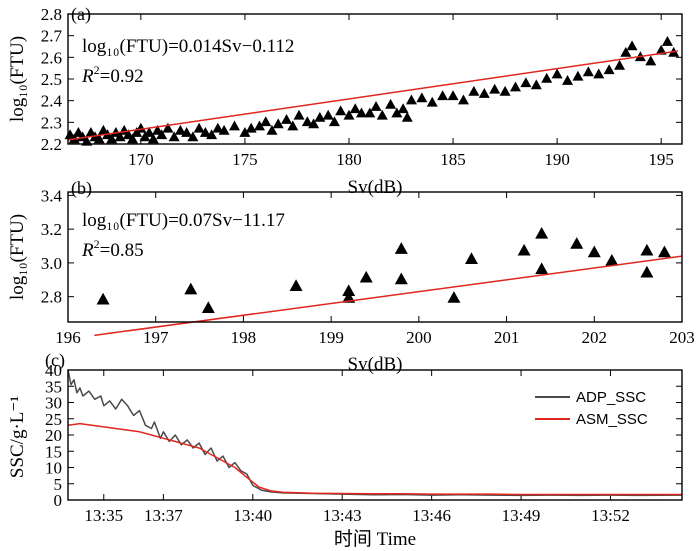  What do you see at coordinates (611, 397) in the screenshot?
I see `legend-adp-label: ADP_SSC` at bounding box center [611, 397].